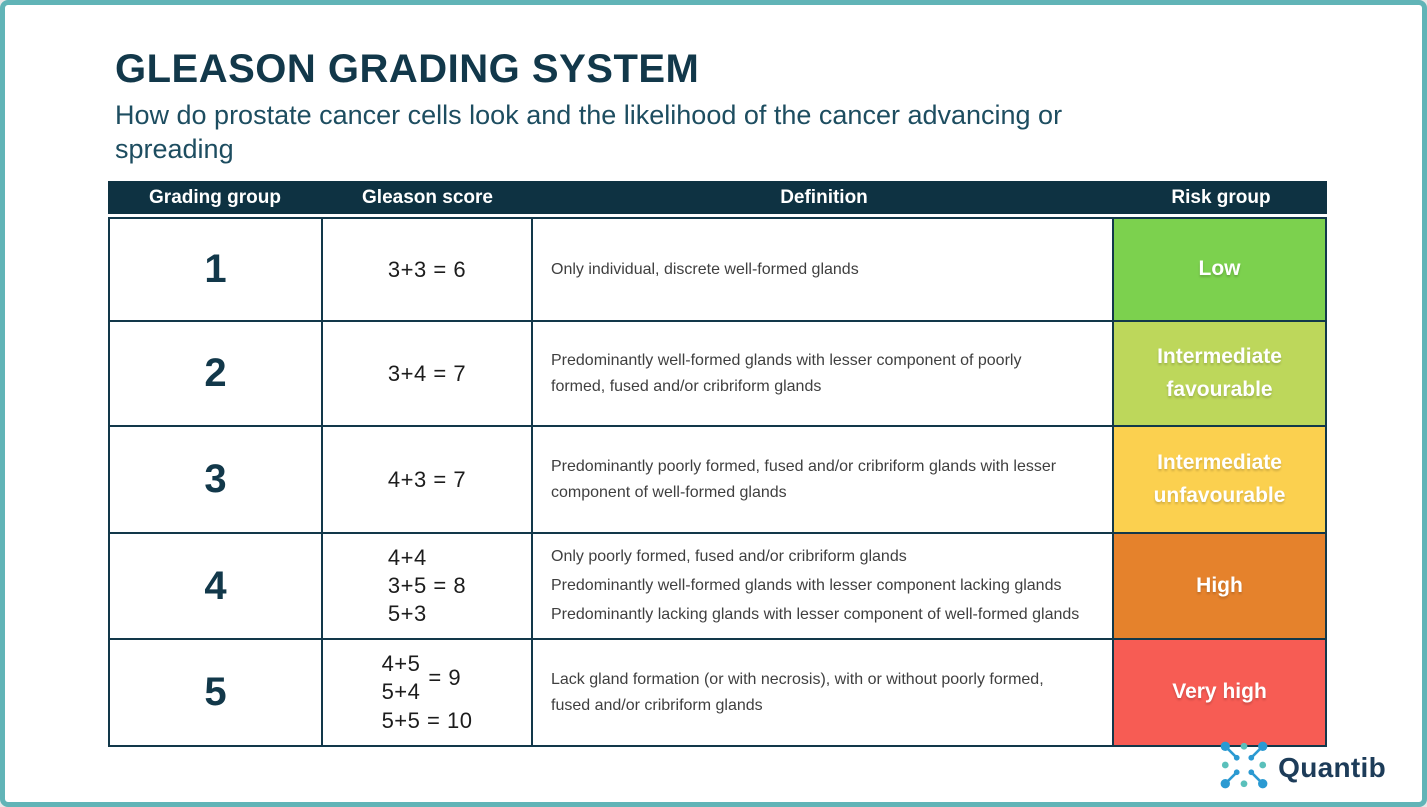 Image resolution: width=1427 pixels, height=807 pixels. Describe the element at coordinates (1244, 767) in the screenshot. I see `molecule-icon` at that location.